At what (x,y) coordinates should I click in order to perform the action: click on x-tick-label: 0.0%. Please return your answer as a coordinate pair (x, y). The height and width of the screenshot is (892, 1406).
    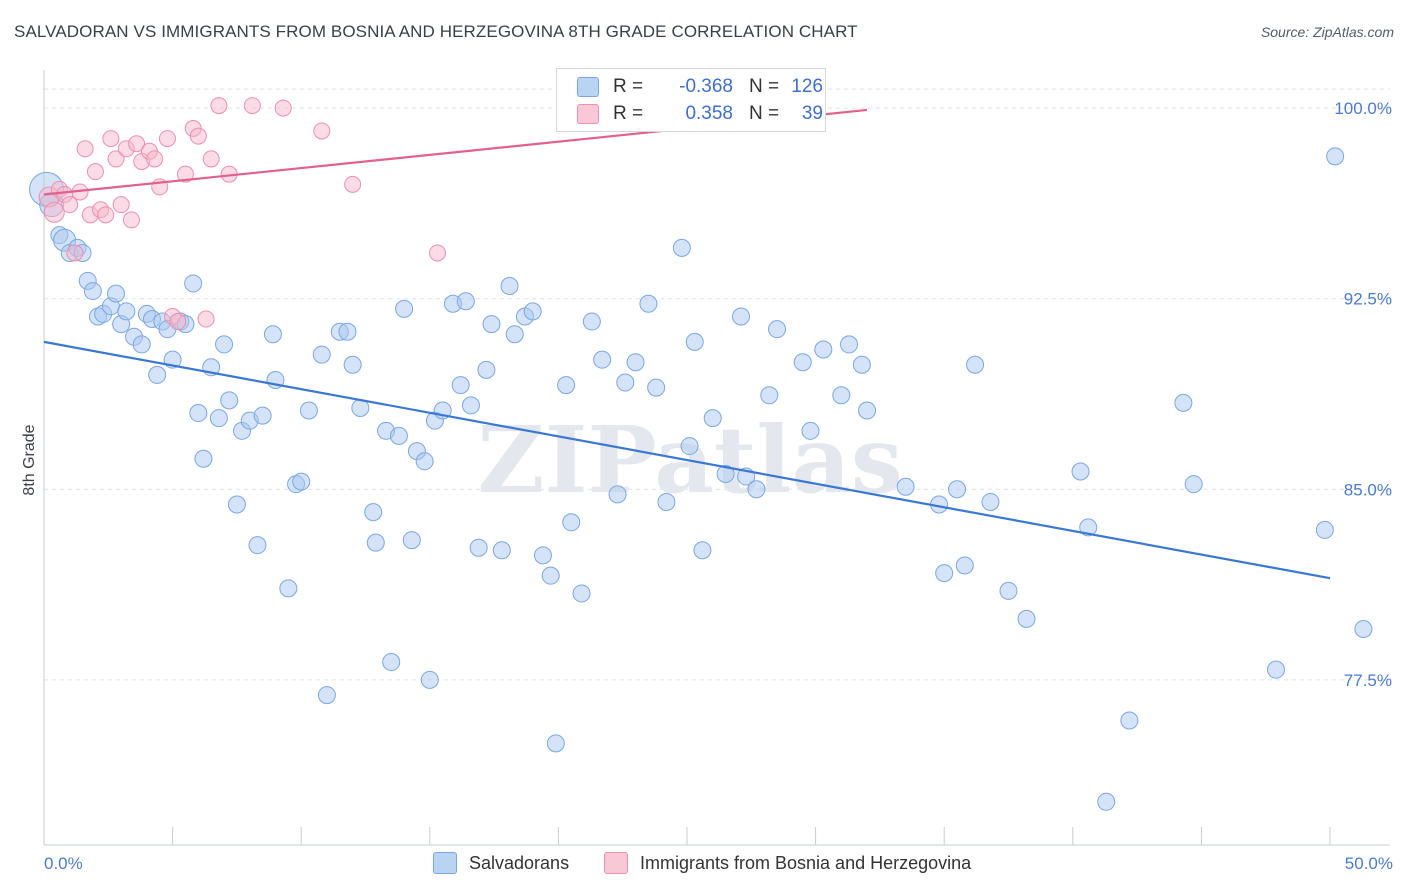
    Looking at the image, I should click on (63, 863).